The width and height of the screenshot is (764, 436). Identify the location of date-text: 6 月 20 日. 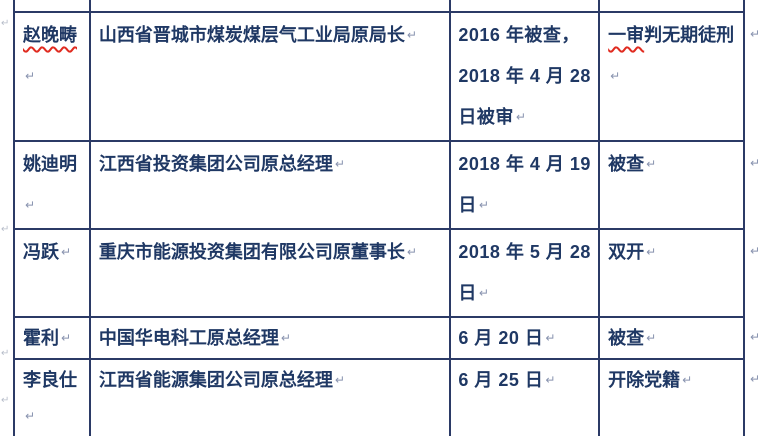
(501, 338).